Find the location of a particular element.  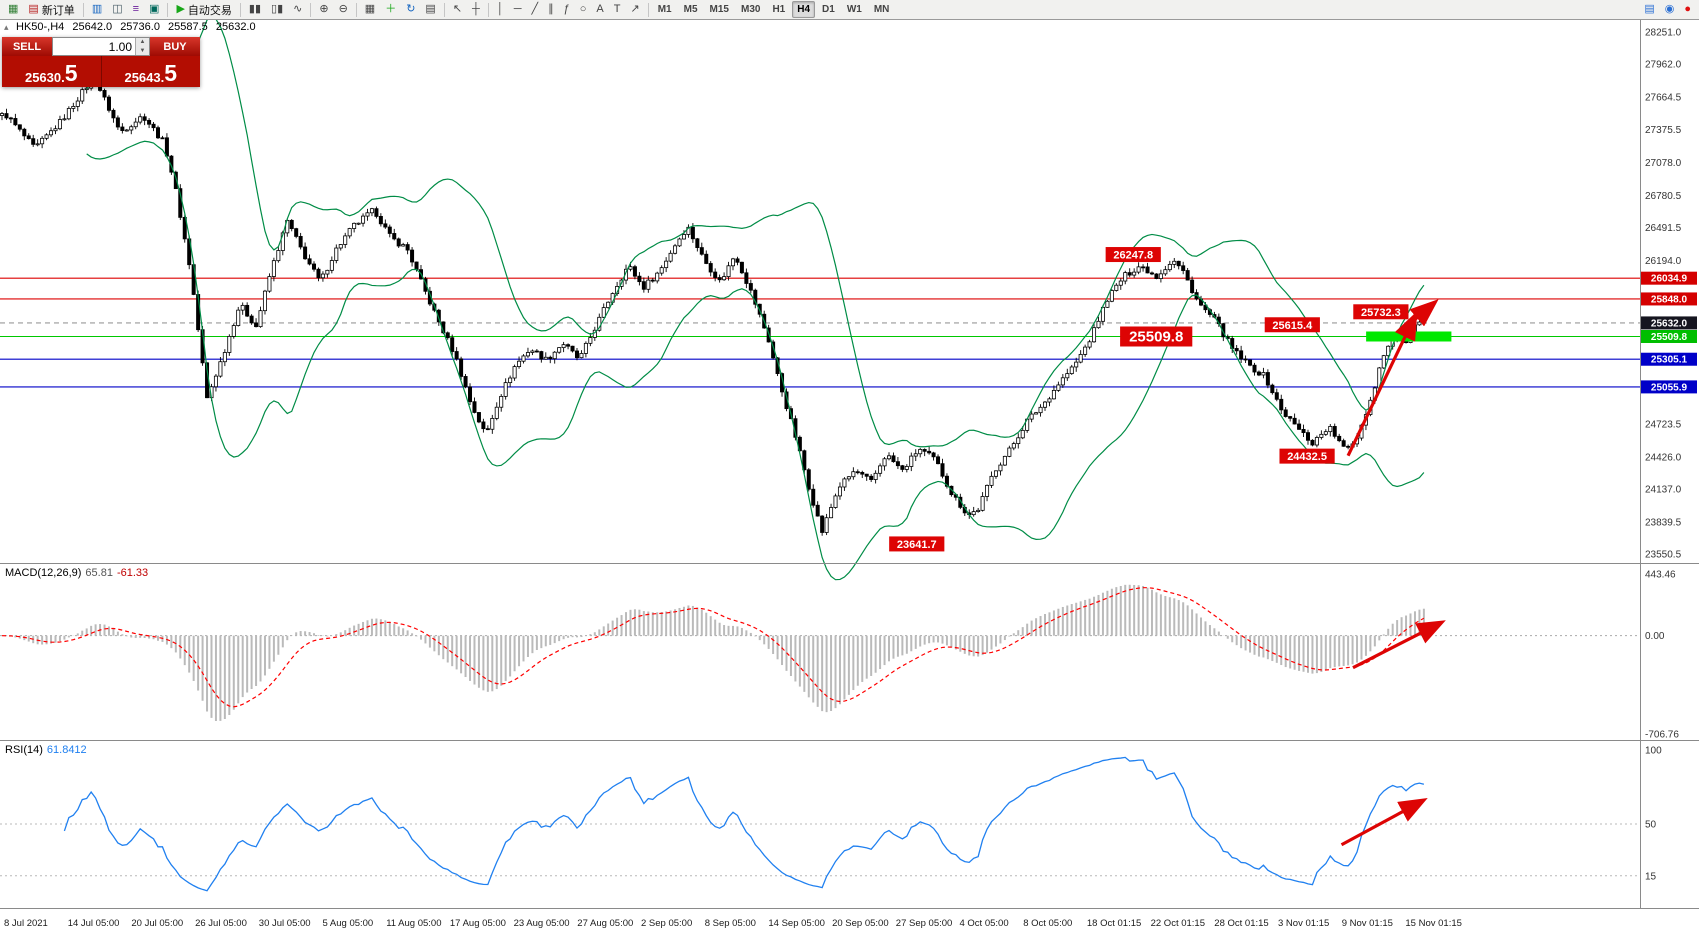

one-click-collapse-icon: ▴ is located at coordinates (6, 27).